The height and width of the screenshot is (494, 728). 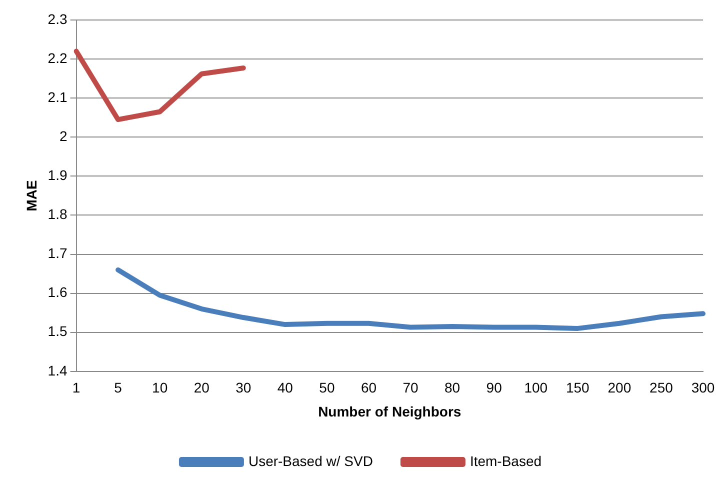 What do you see at coordinates (327, 388) in the screenshot?
I see `x-tick-label: 50` at bounding box center [327, 388].